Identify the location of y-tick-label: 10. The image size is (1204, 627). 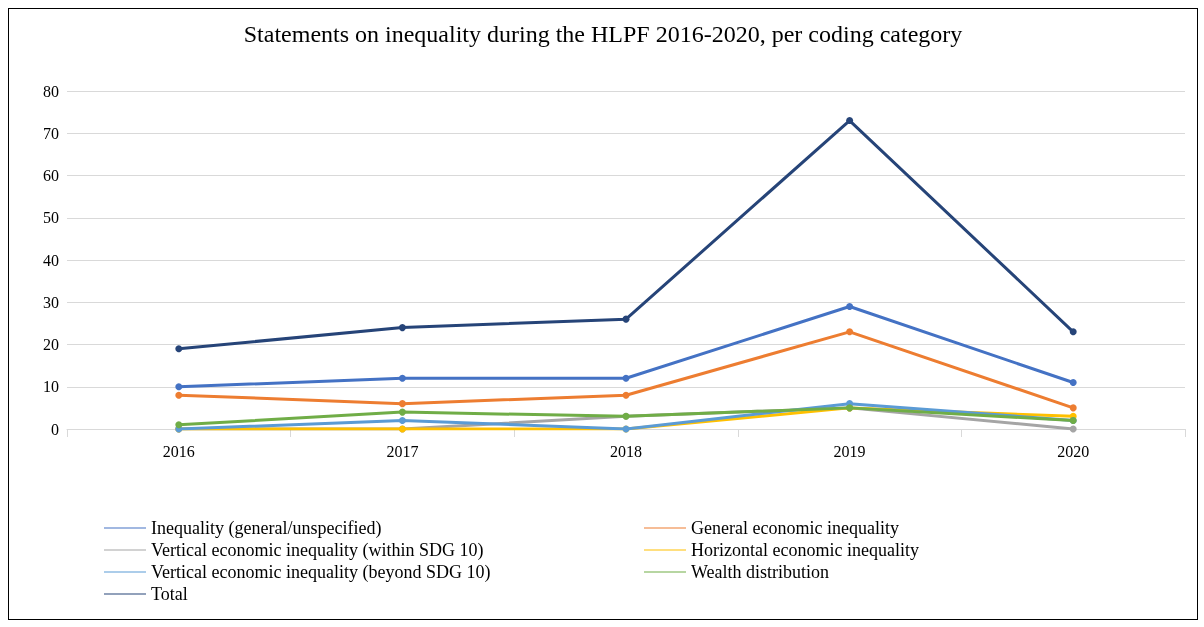
(51, 387).